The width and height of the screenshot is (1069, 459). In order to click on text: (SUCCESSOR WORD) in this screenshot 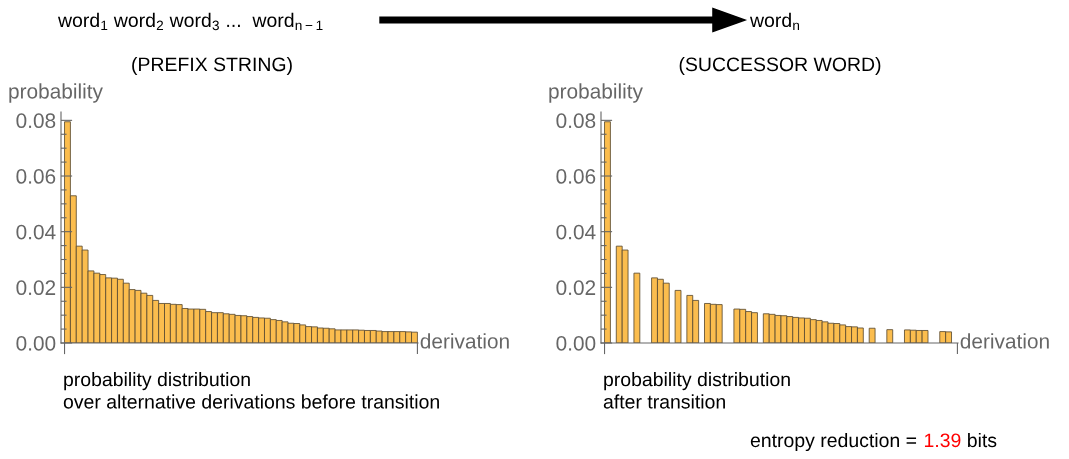, I will do `click(780, 66)`.